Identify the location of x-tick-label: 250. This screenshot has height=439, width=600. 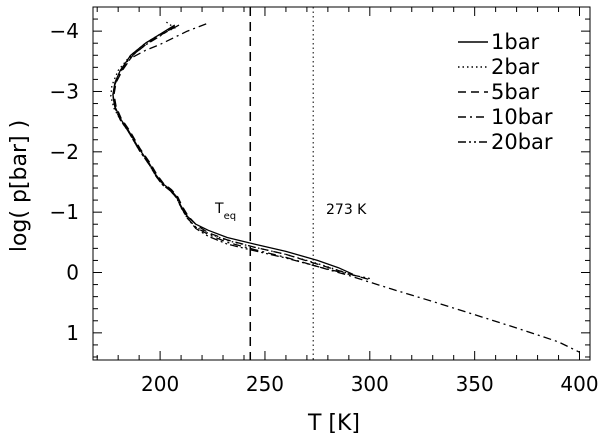
(265, 384).